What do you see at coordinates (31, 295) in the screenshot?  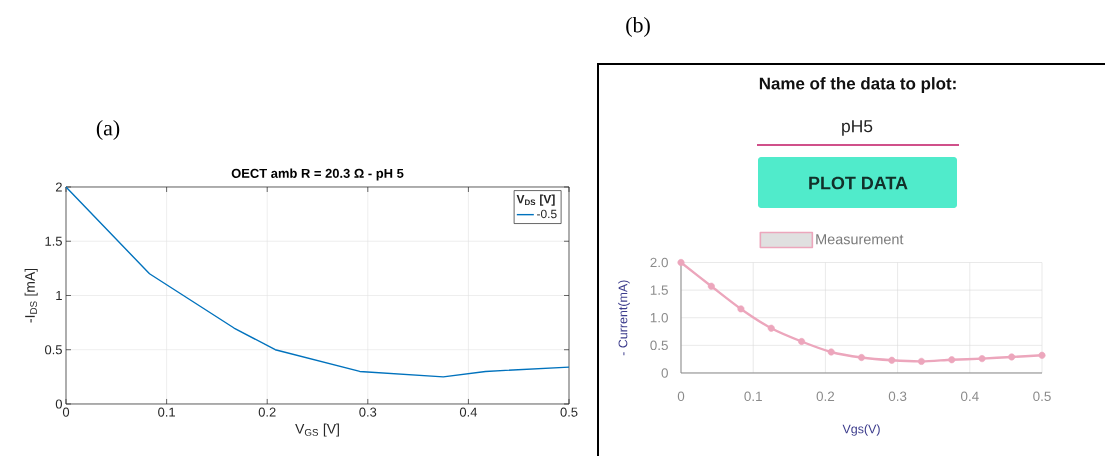 I see `y-axis-title: -I$_{DS}$ [mA]` at bounding box center [31, 295].